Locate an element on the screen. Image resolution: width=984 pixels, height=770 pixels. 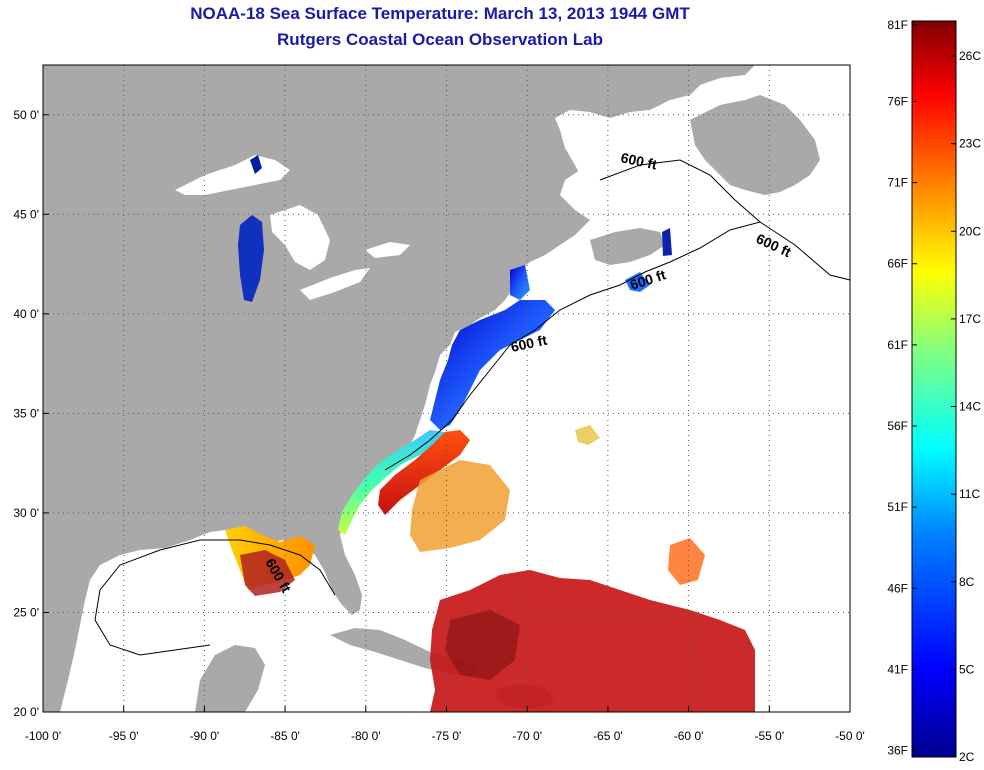
sst-gulf-maine-cold is located at coordinates (520, 282).